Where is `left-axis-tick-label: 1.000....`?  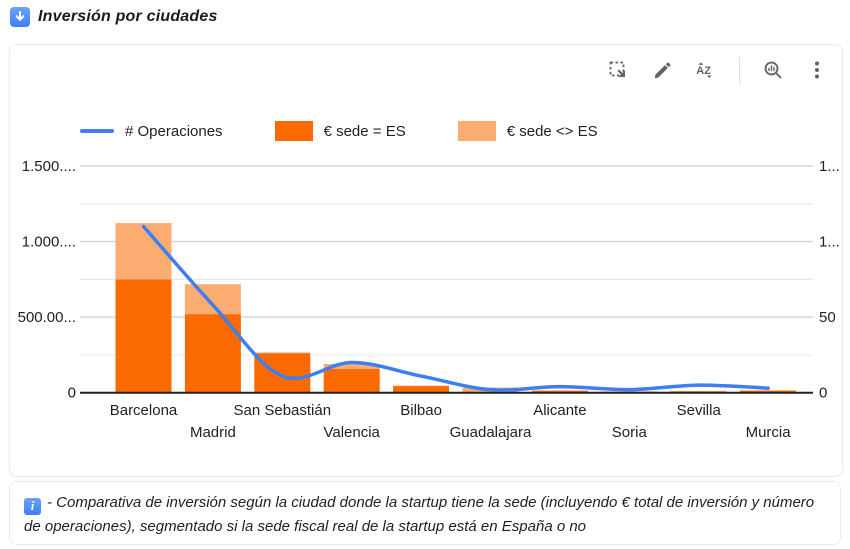 left-axis-tick-label: 1.000.... is located at coordinates (49, 242).